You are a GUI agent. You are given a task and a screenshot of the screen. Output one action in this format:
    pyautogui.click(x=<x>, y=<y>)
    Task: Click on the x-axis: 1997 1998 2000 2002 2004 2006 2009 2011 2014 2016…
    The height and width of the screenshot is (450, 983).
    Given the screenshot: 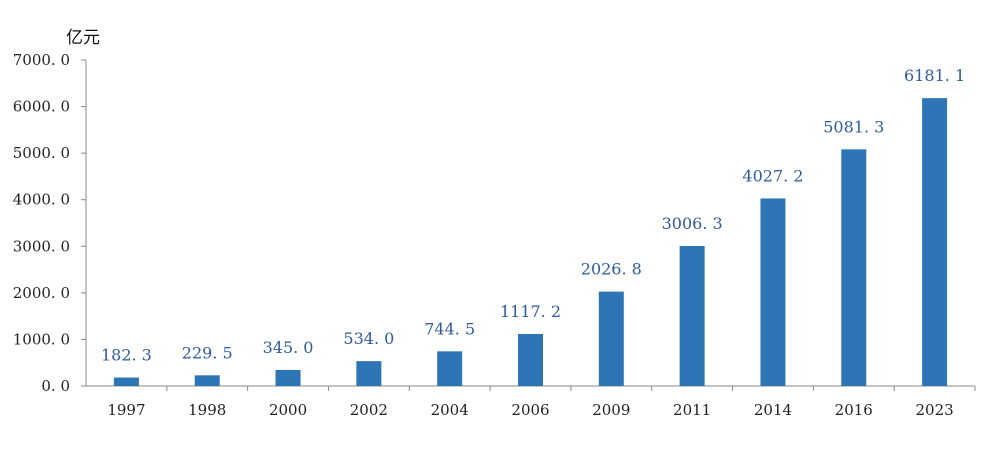 What is the action you would take?
    pyautogui.click(x=531, y=402)
    